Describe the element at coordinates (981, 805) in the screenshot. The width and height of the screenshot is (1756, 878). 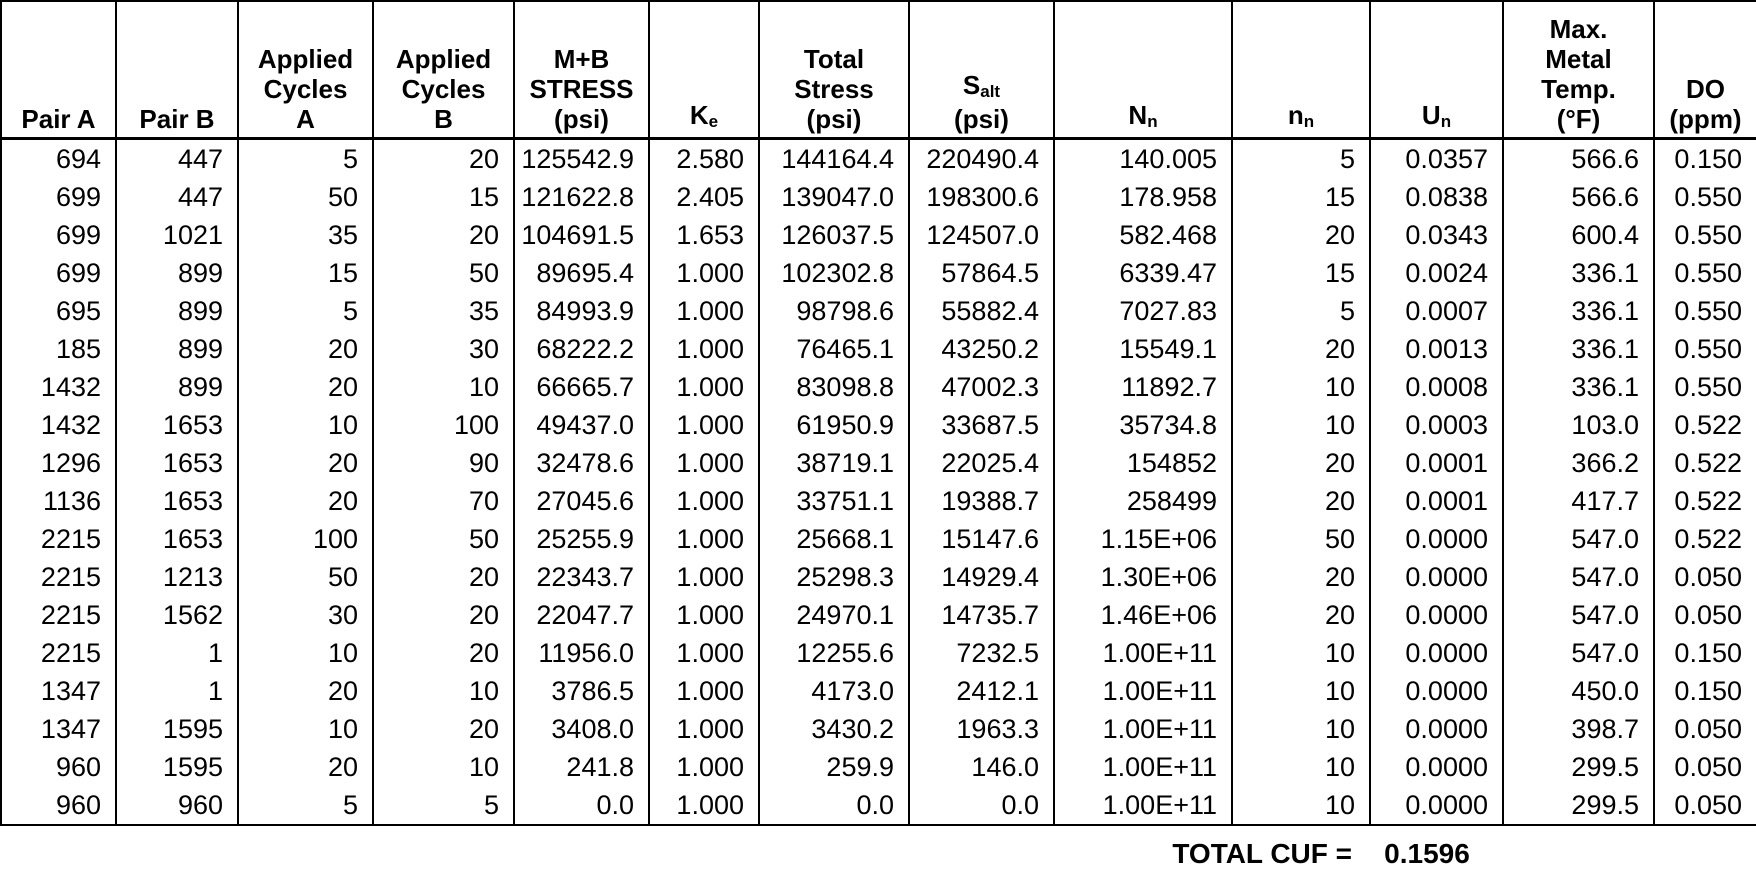
I see `cell-s-alt: 0.0` at that location.